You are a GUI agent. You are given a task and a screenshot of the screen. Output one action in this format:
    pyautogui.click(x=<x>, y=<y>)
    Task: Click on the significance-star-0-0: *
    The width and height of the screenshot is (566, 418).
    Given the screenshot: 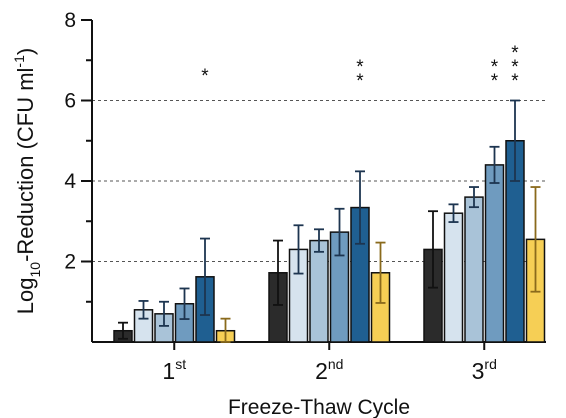 What is the action you would take?
    pyautogui.click(x=205, y=76)
    